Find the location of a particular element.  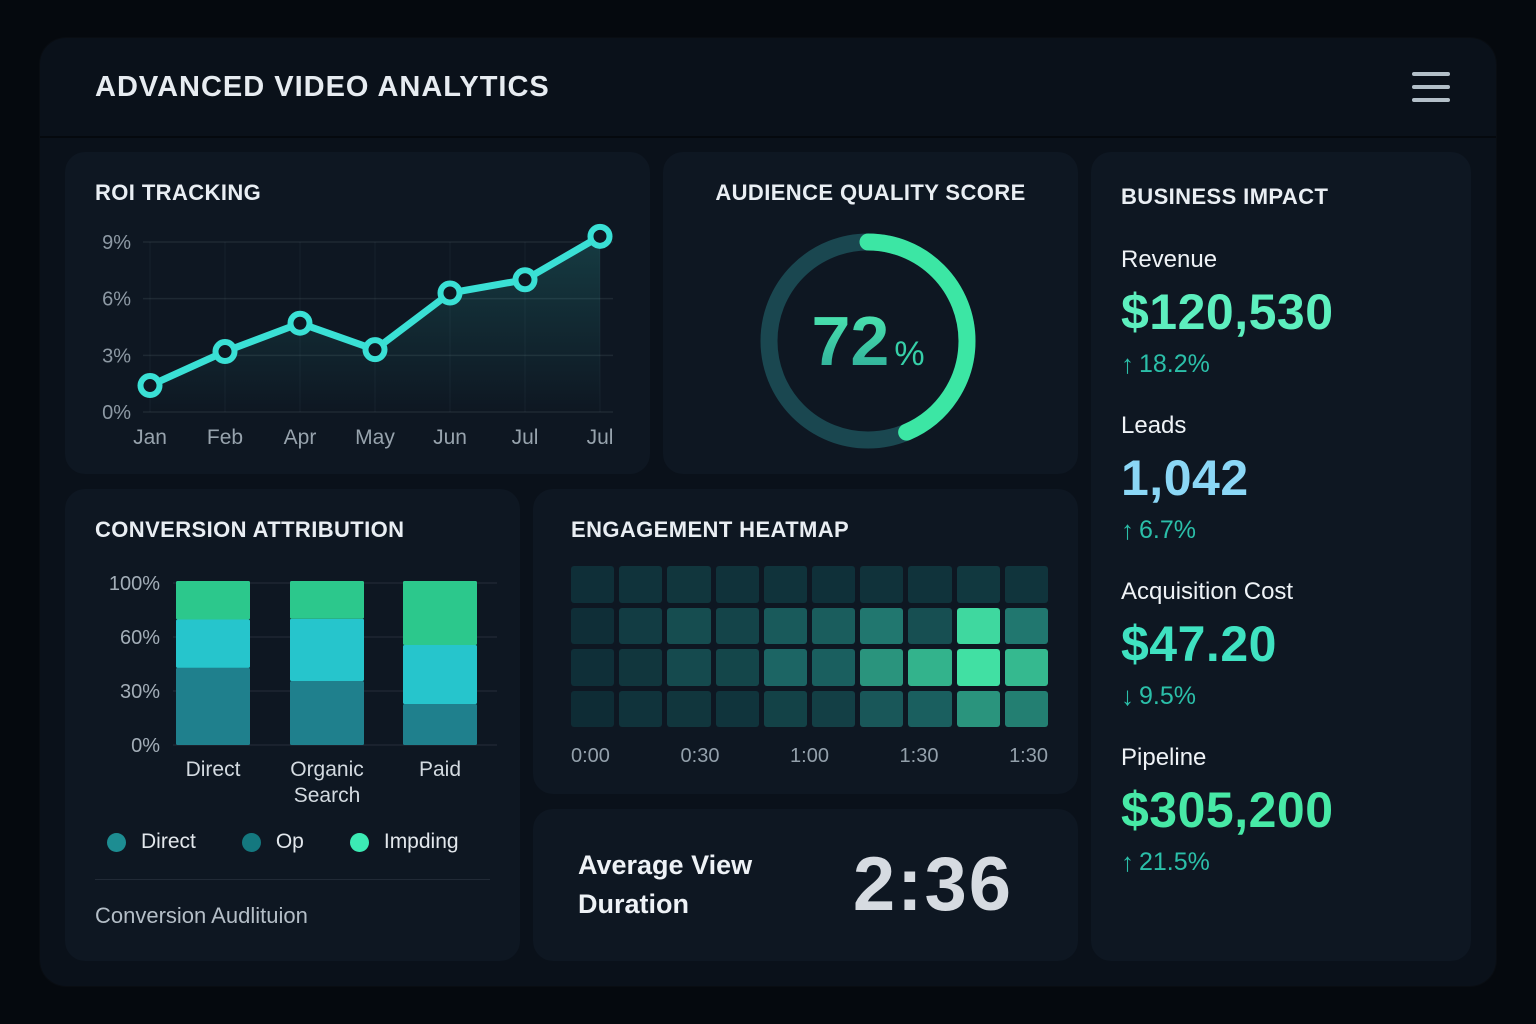

svg-text: May is located at coordinates (375, 437).